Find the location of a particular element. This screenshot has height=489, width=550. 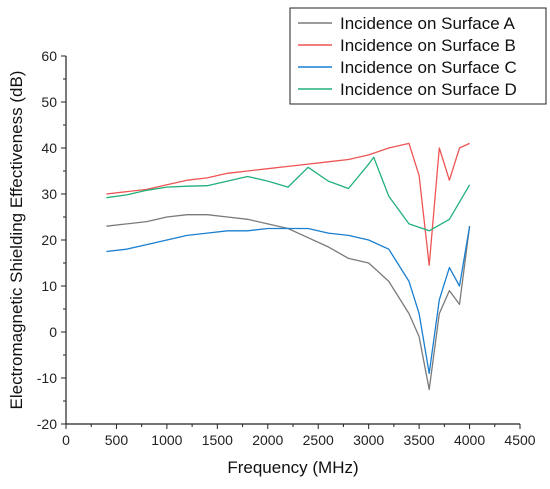

legend-label: Incidence on Surface A is located at coordinates (428, 23).